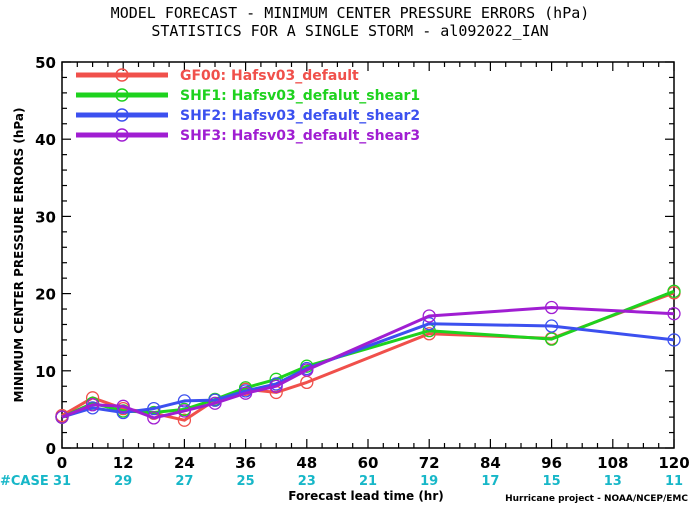 The width and height of the screenshot is (700, 506). What do you see at coordinates (300, 136) in the screenshot?
I see `legend-label: SHF3: Hafsv03_default_shear3` at bounding box center [300, 136].